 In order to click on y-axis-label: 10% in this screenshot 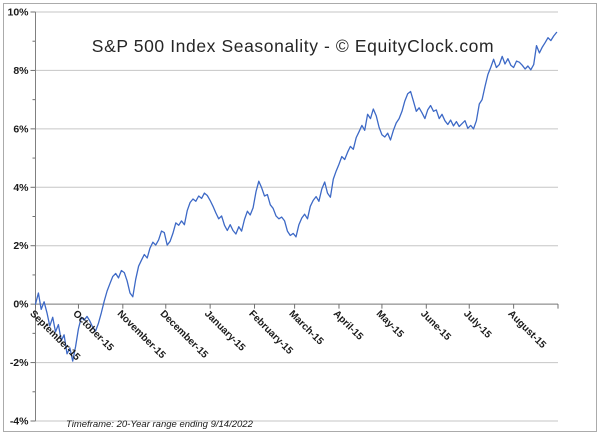, I will do `click(18, 13)`.